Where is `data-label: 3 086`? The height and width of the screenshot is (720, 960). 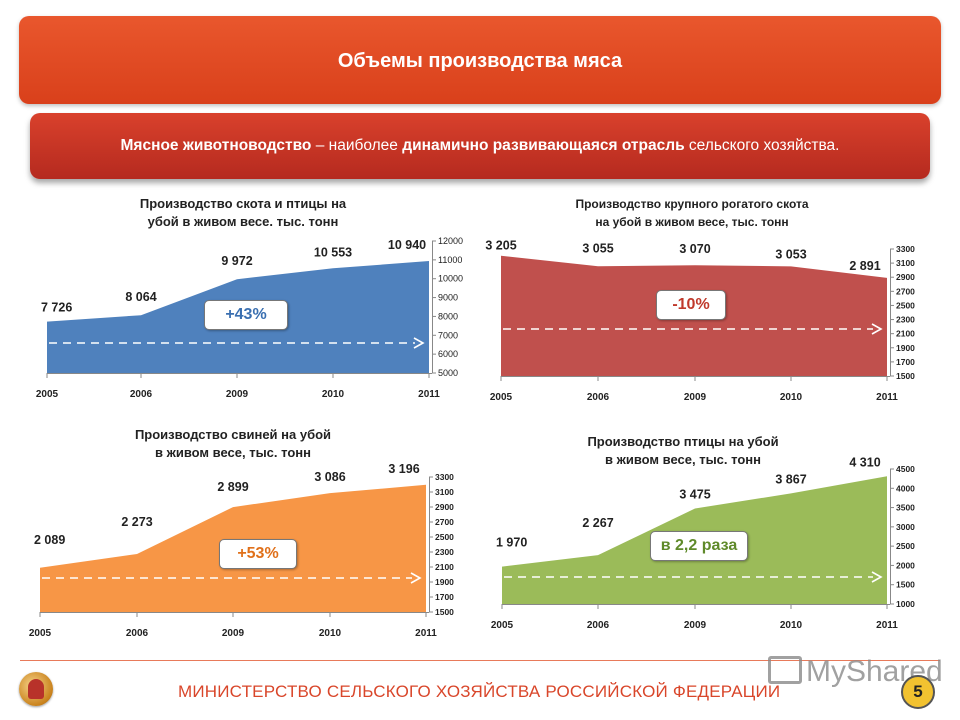
data-label: 3 086 is located at coordinates (329, 477).